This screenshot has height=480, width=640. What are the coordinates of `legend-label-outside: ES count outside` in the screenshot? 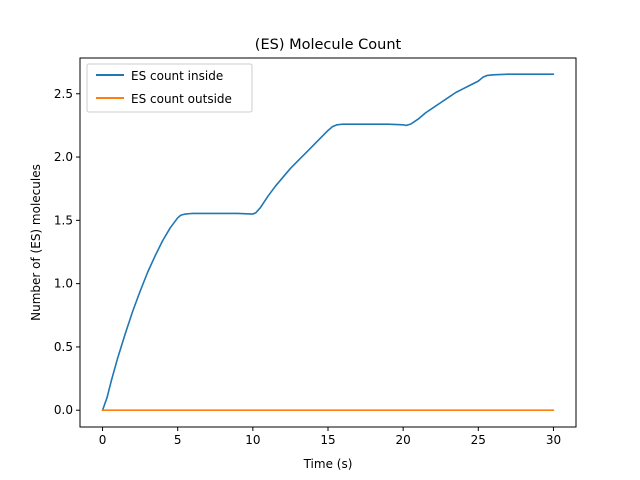 It's located at (181, 99).